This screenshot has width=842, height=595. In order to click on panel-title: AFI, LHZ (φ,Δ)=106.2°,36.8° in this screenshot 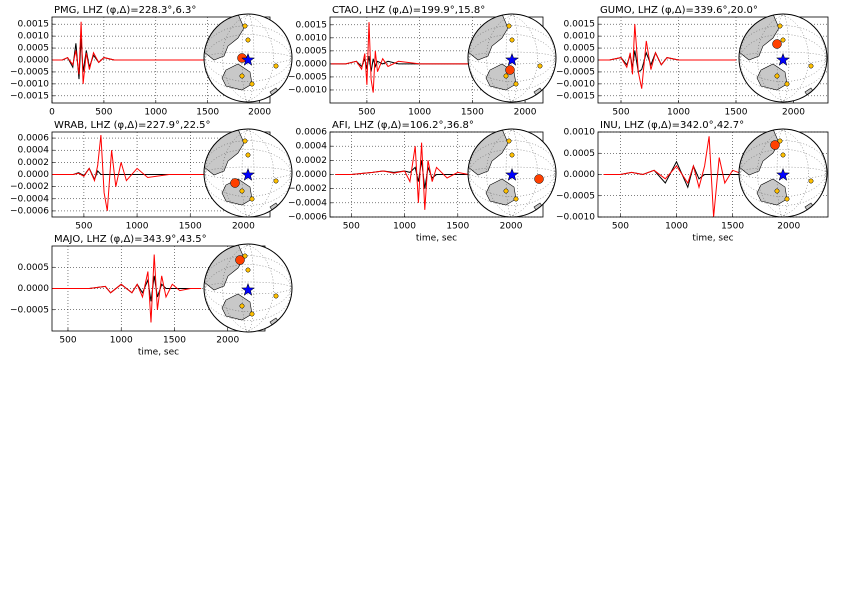, I will do `click(403, 125)`.